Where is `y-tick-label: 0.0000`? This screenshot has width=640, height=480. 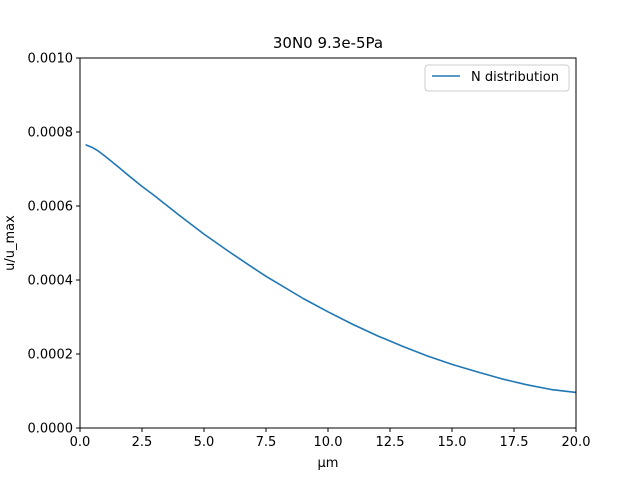 y-tick-label: 0.0000 is located at coordinates (51, 429).